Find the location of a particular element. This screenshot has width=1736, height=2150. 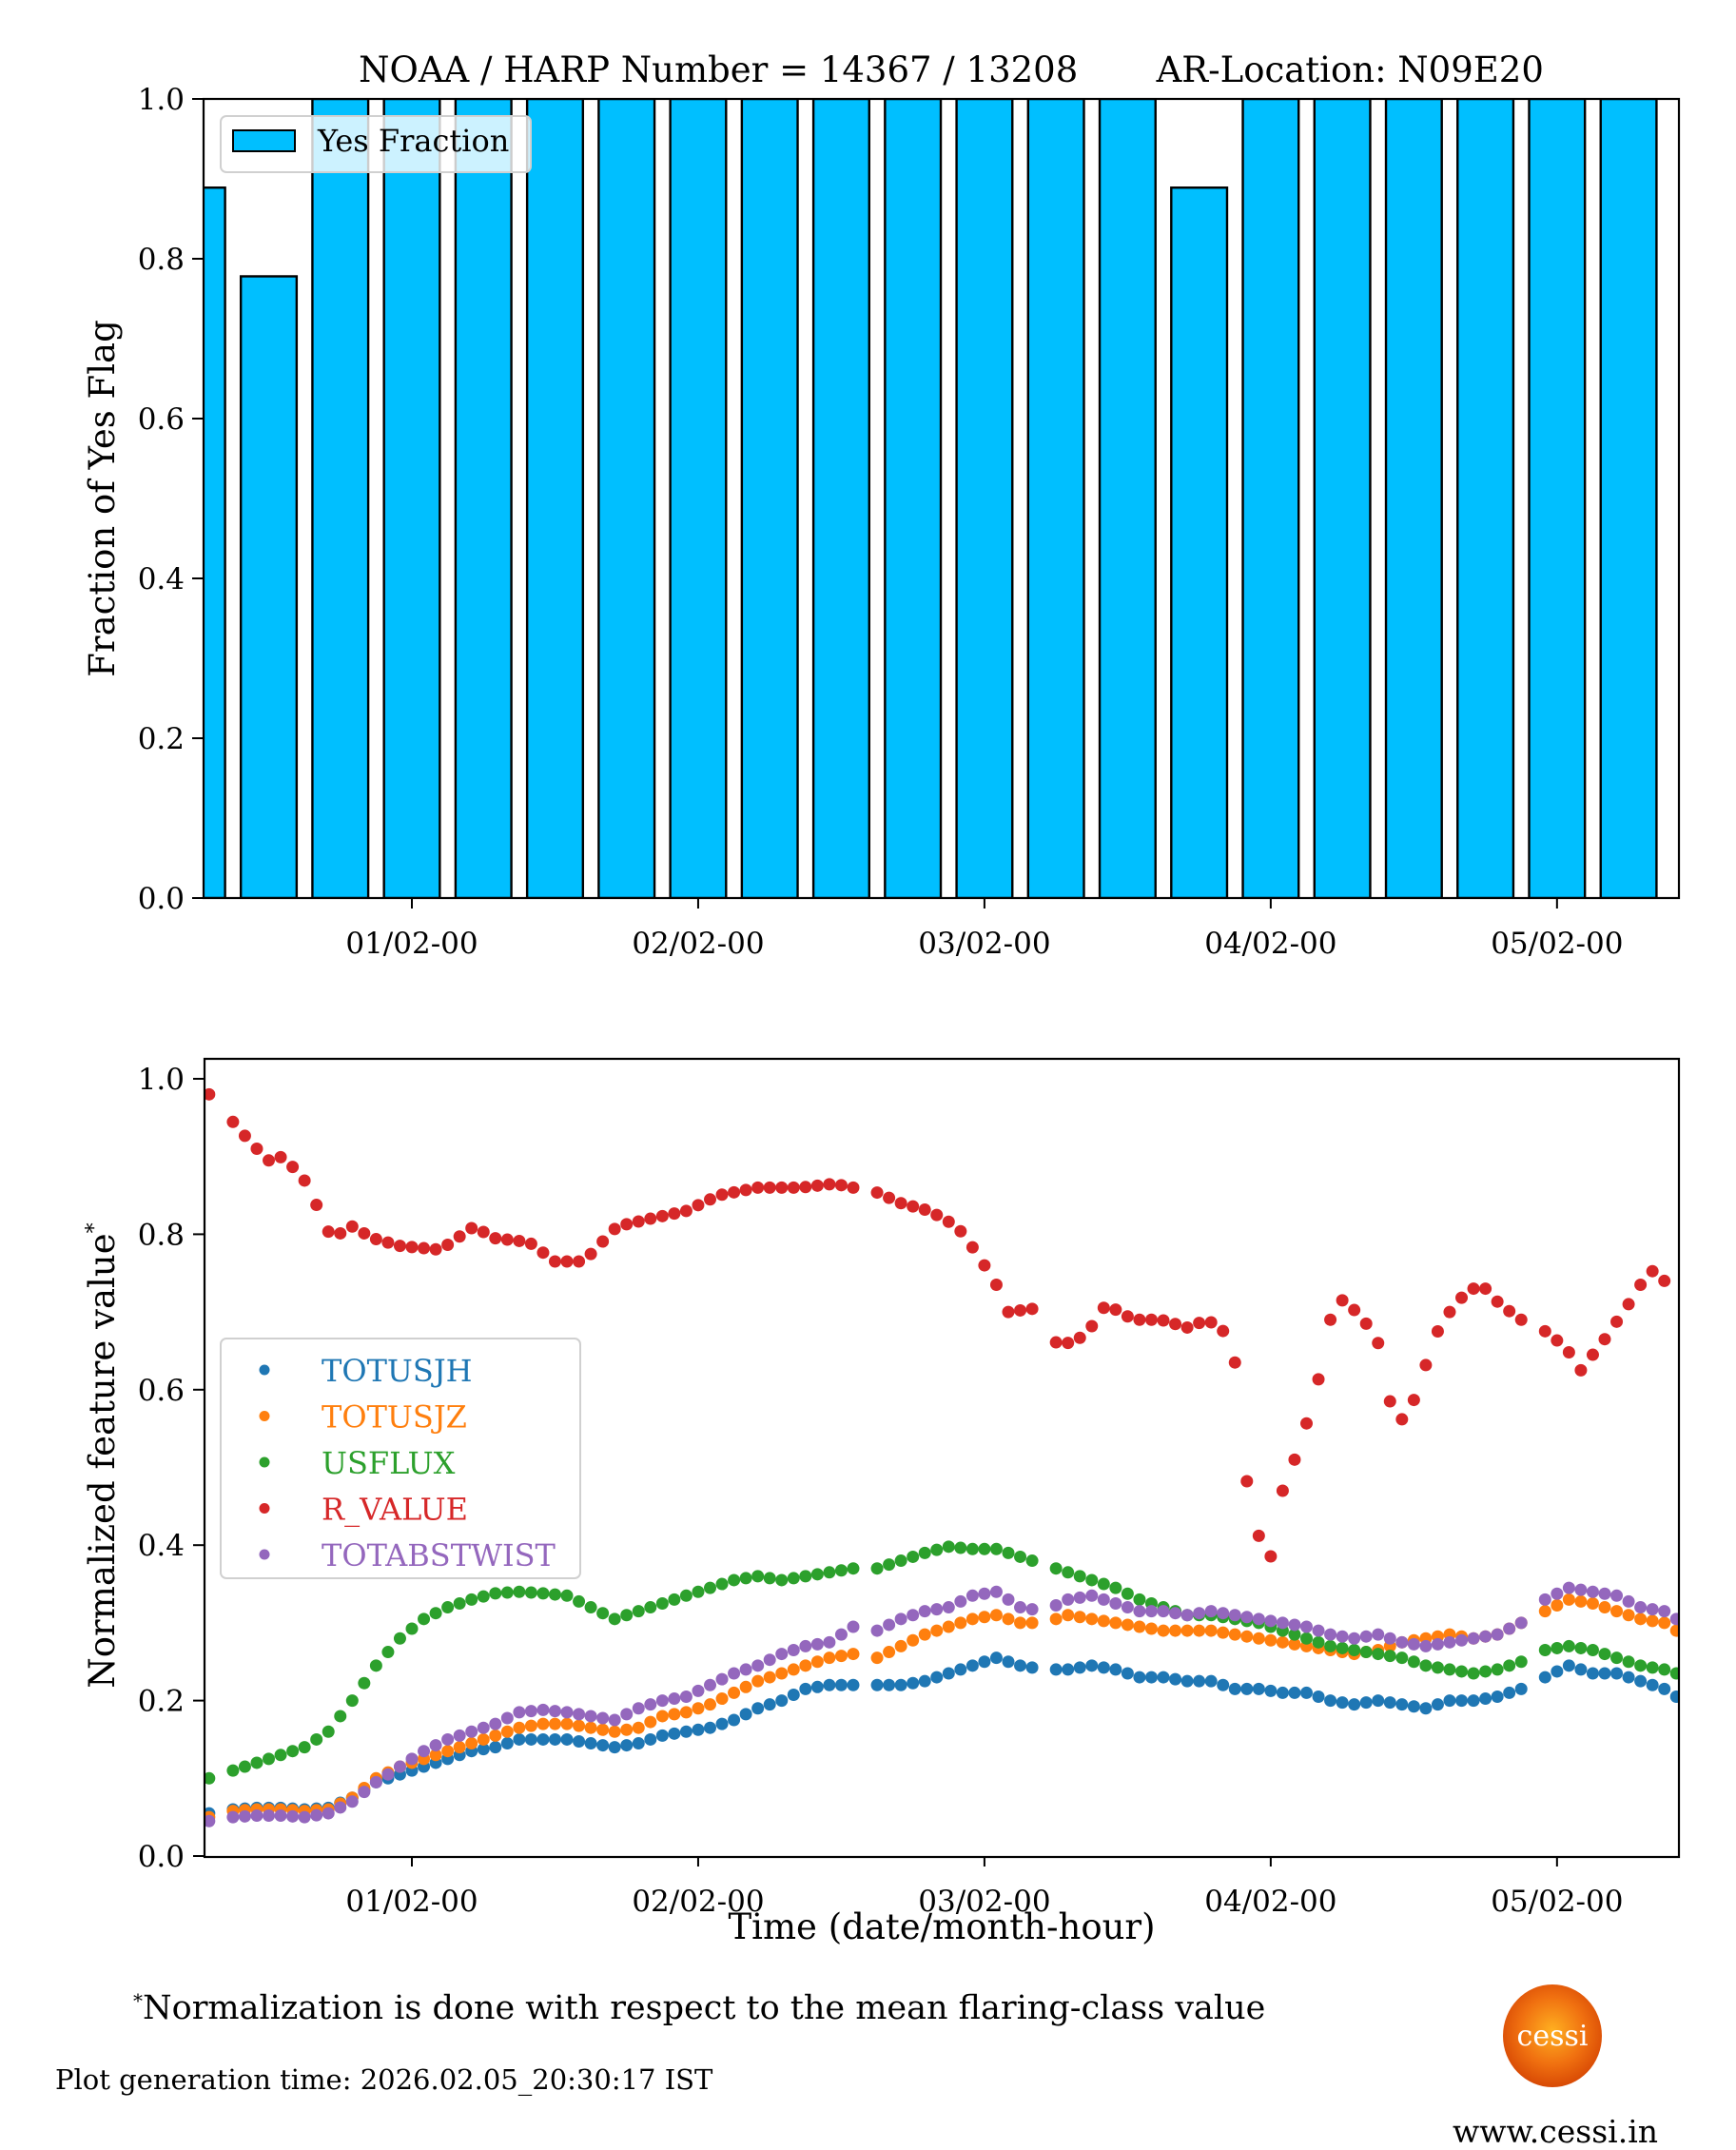

website-link: www.cessi.in is located at coordinates (1556, 2131).